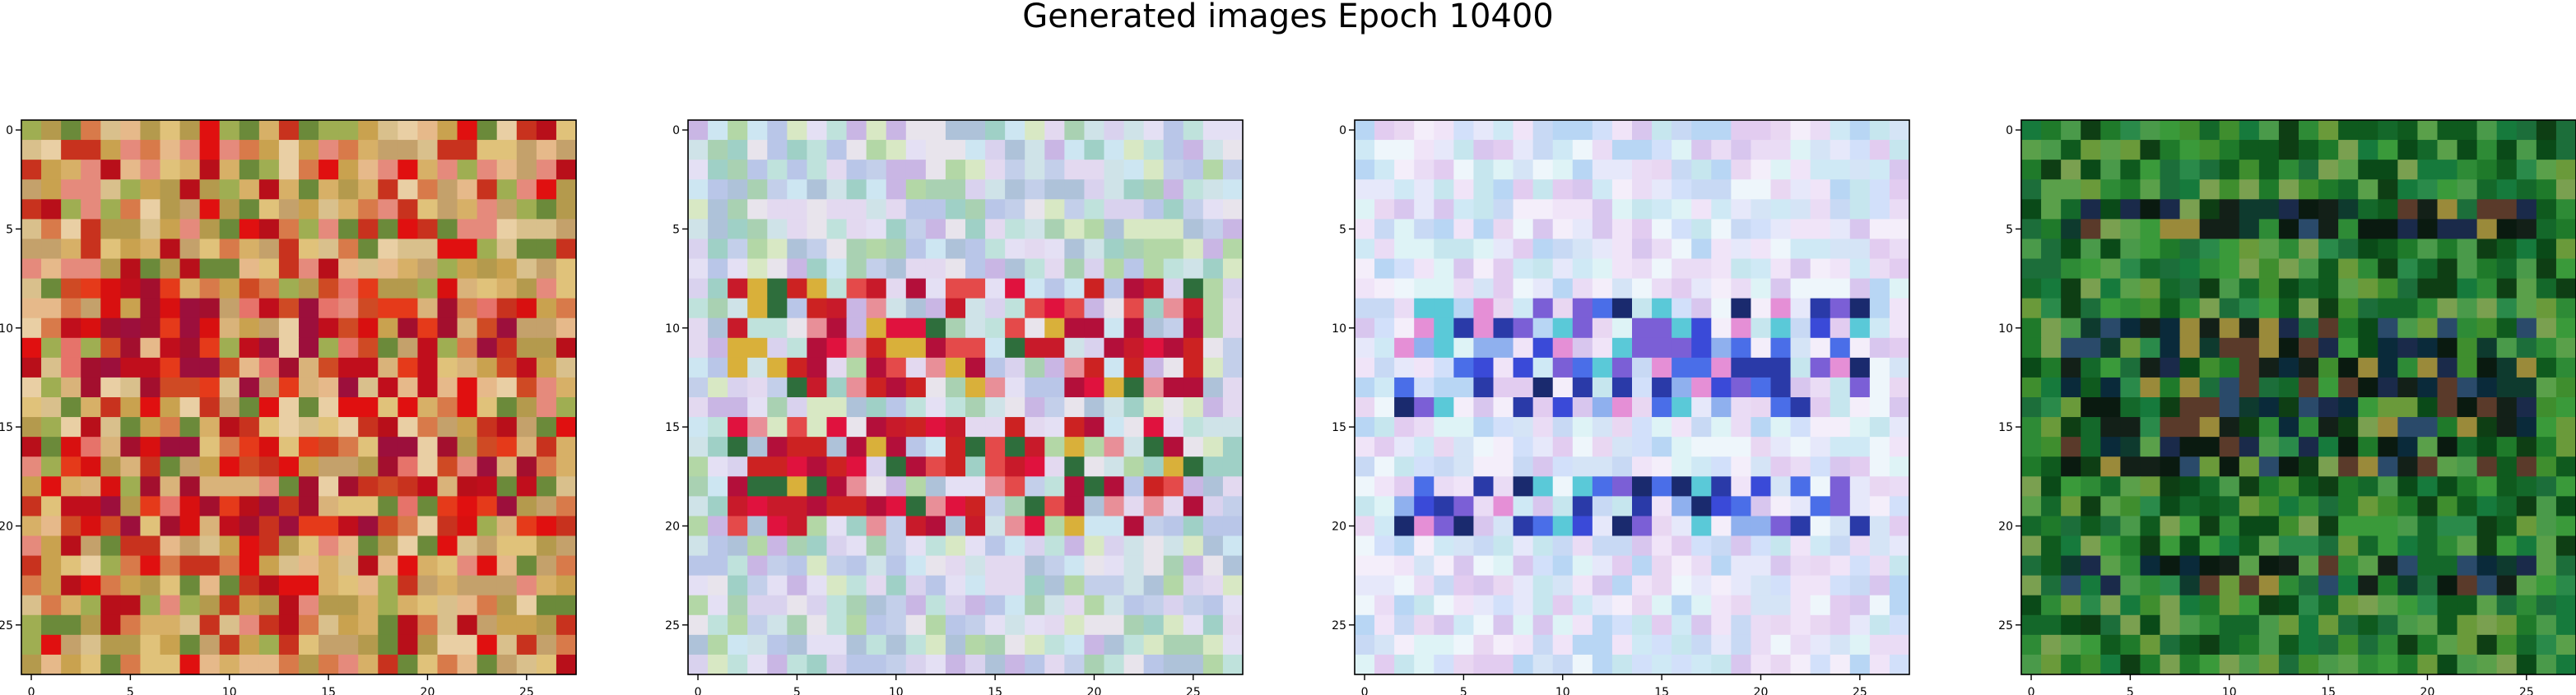  I want to click on x-tick-label: 5, so click(130, 690).